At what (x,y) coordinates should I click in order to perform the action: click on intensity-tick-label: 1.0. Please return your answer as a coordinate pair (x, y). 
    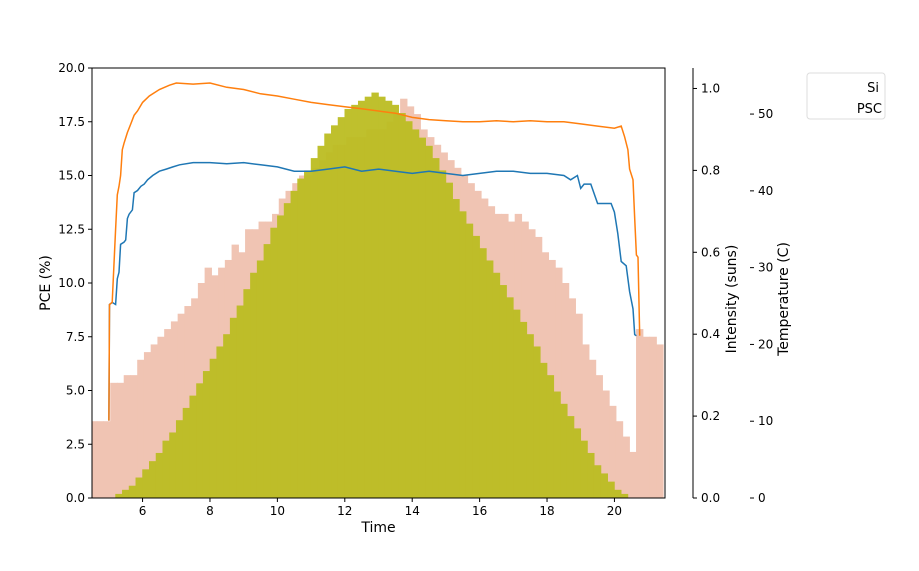
    Looking at the image, I should click on (710, 88).